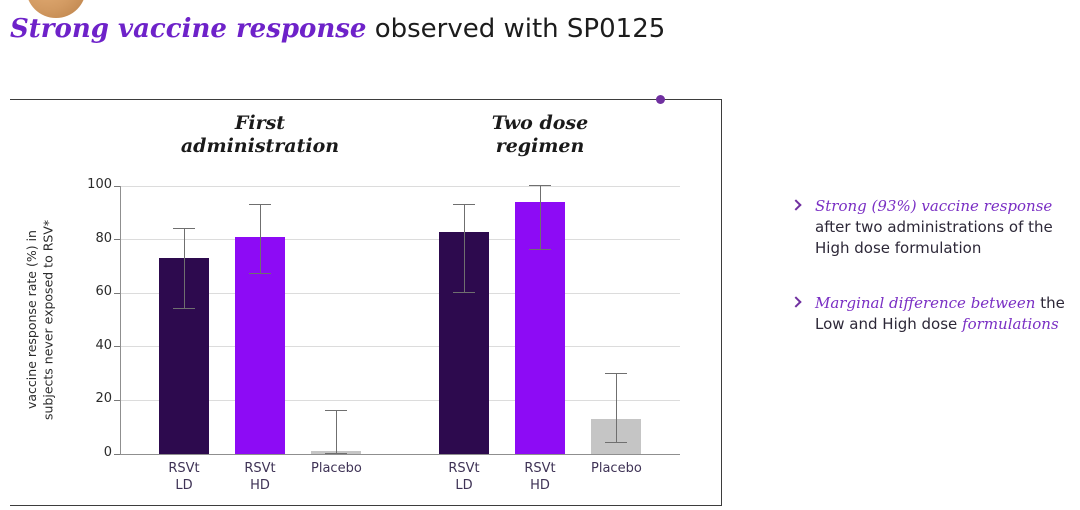 The width and height of the screenshot is (1080, 510). I want to click on bullet-text-segment: Marginal difference between, so click(925, 303).